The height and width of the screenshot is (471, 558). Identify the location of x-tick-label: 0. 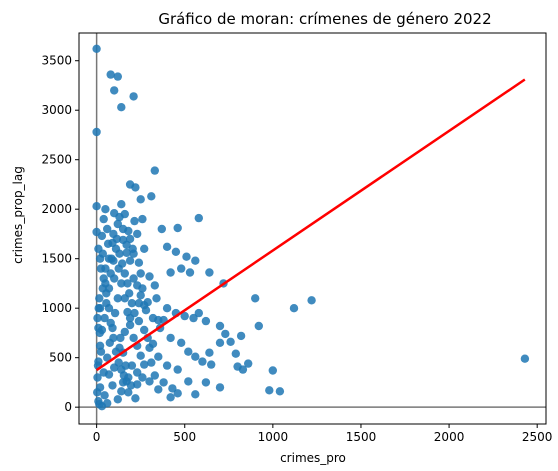
(97, 437).